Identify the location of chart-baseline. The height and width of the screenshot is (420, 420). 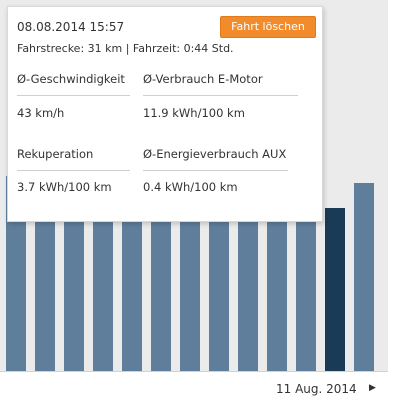
(194, 371).